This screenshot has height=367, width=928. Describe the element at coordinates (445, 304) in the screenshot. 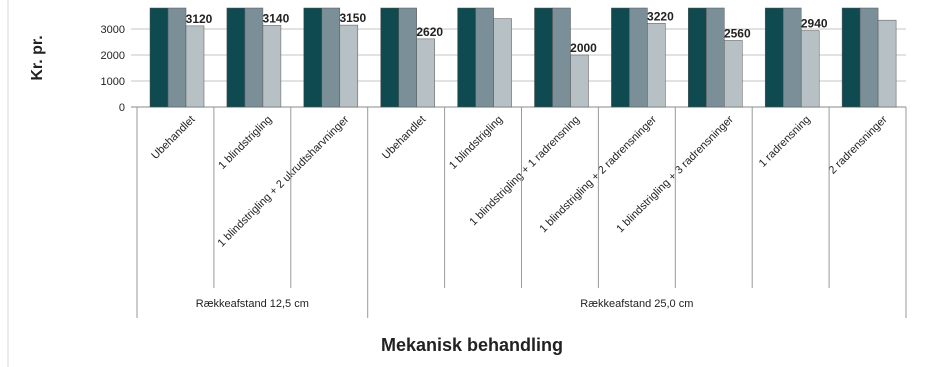

I see `group-labels: Rækkeafstand 12,5 cm Rækkeafstand 25,0 cm` at that location.